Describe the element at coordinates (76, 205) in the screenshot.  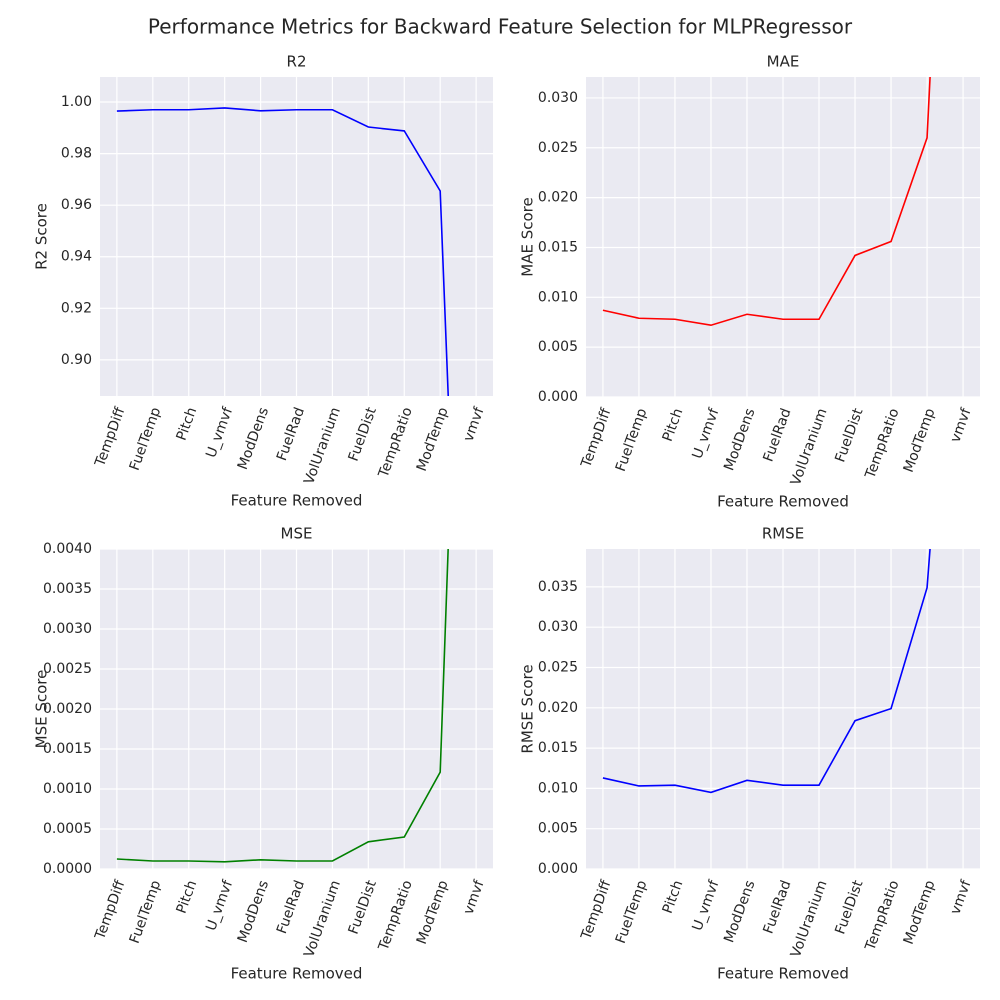
I see `y-tick-label: 0.96` at that location.